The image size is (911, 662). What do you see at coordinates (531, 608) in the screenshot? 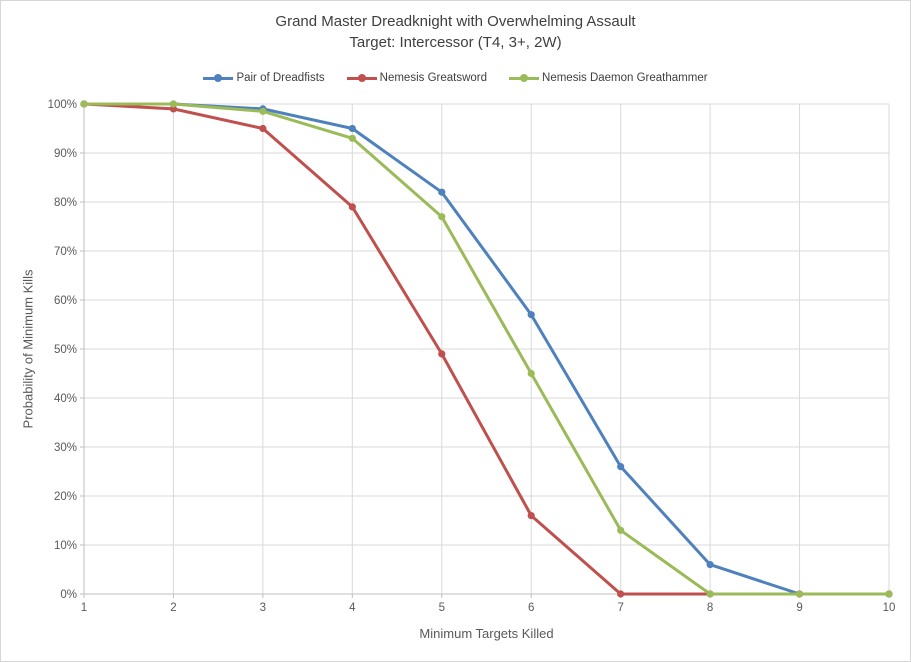
I see `x-tick-label: 6` at bounding box center [531, 608].